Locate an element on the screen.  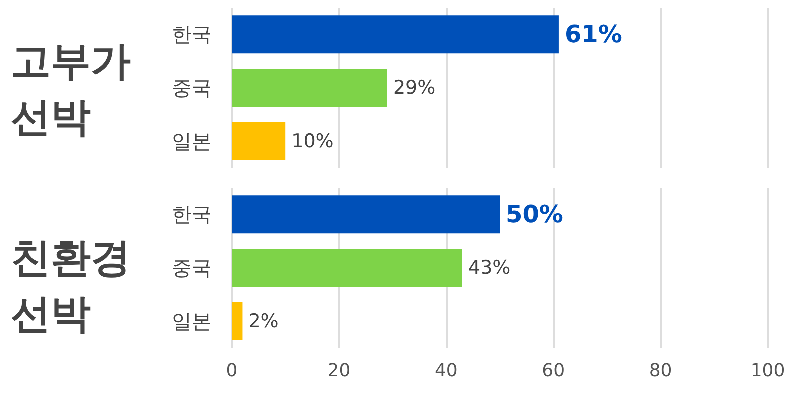
text: 친환경 선박 is located at coordinates (71, 287).